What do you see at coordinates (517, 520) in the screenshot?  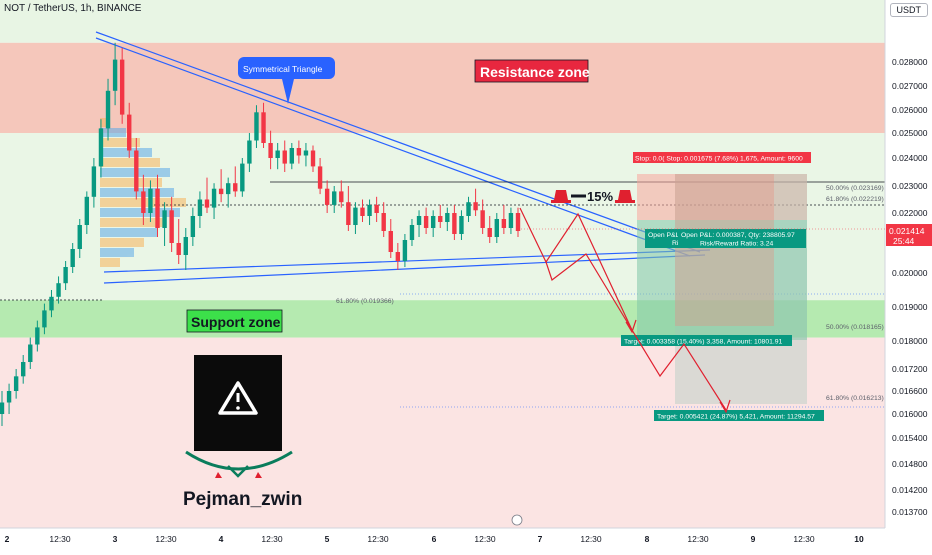 I see `scroll-to-realtime-icon` at bounding box center [517, 520].